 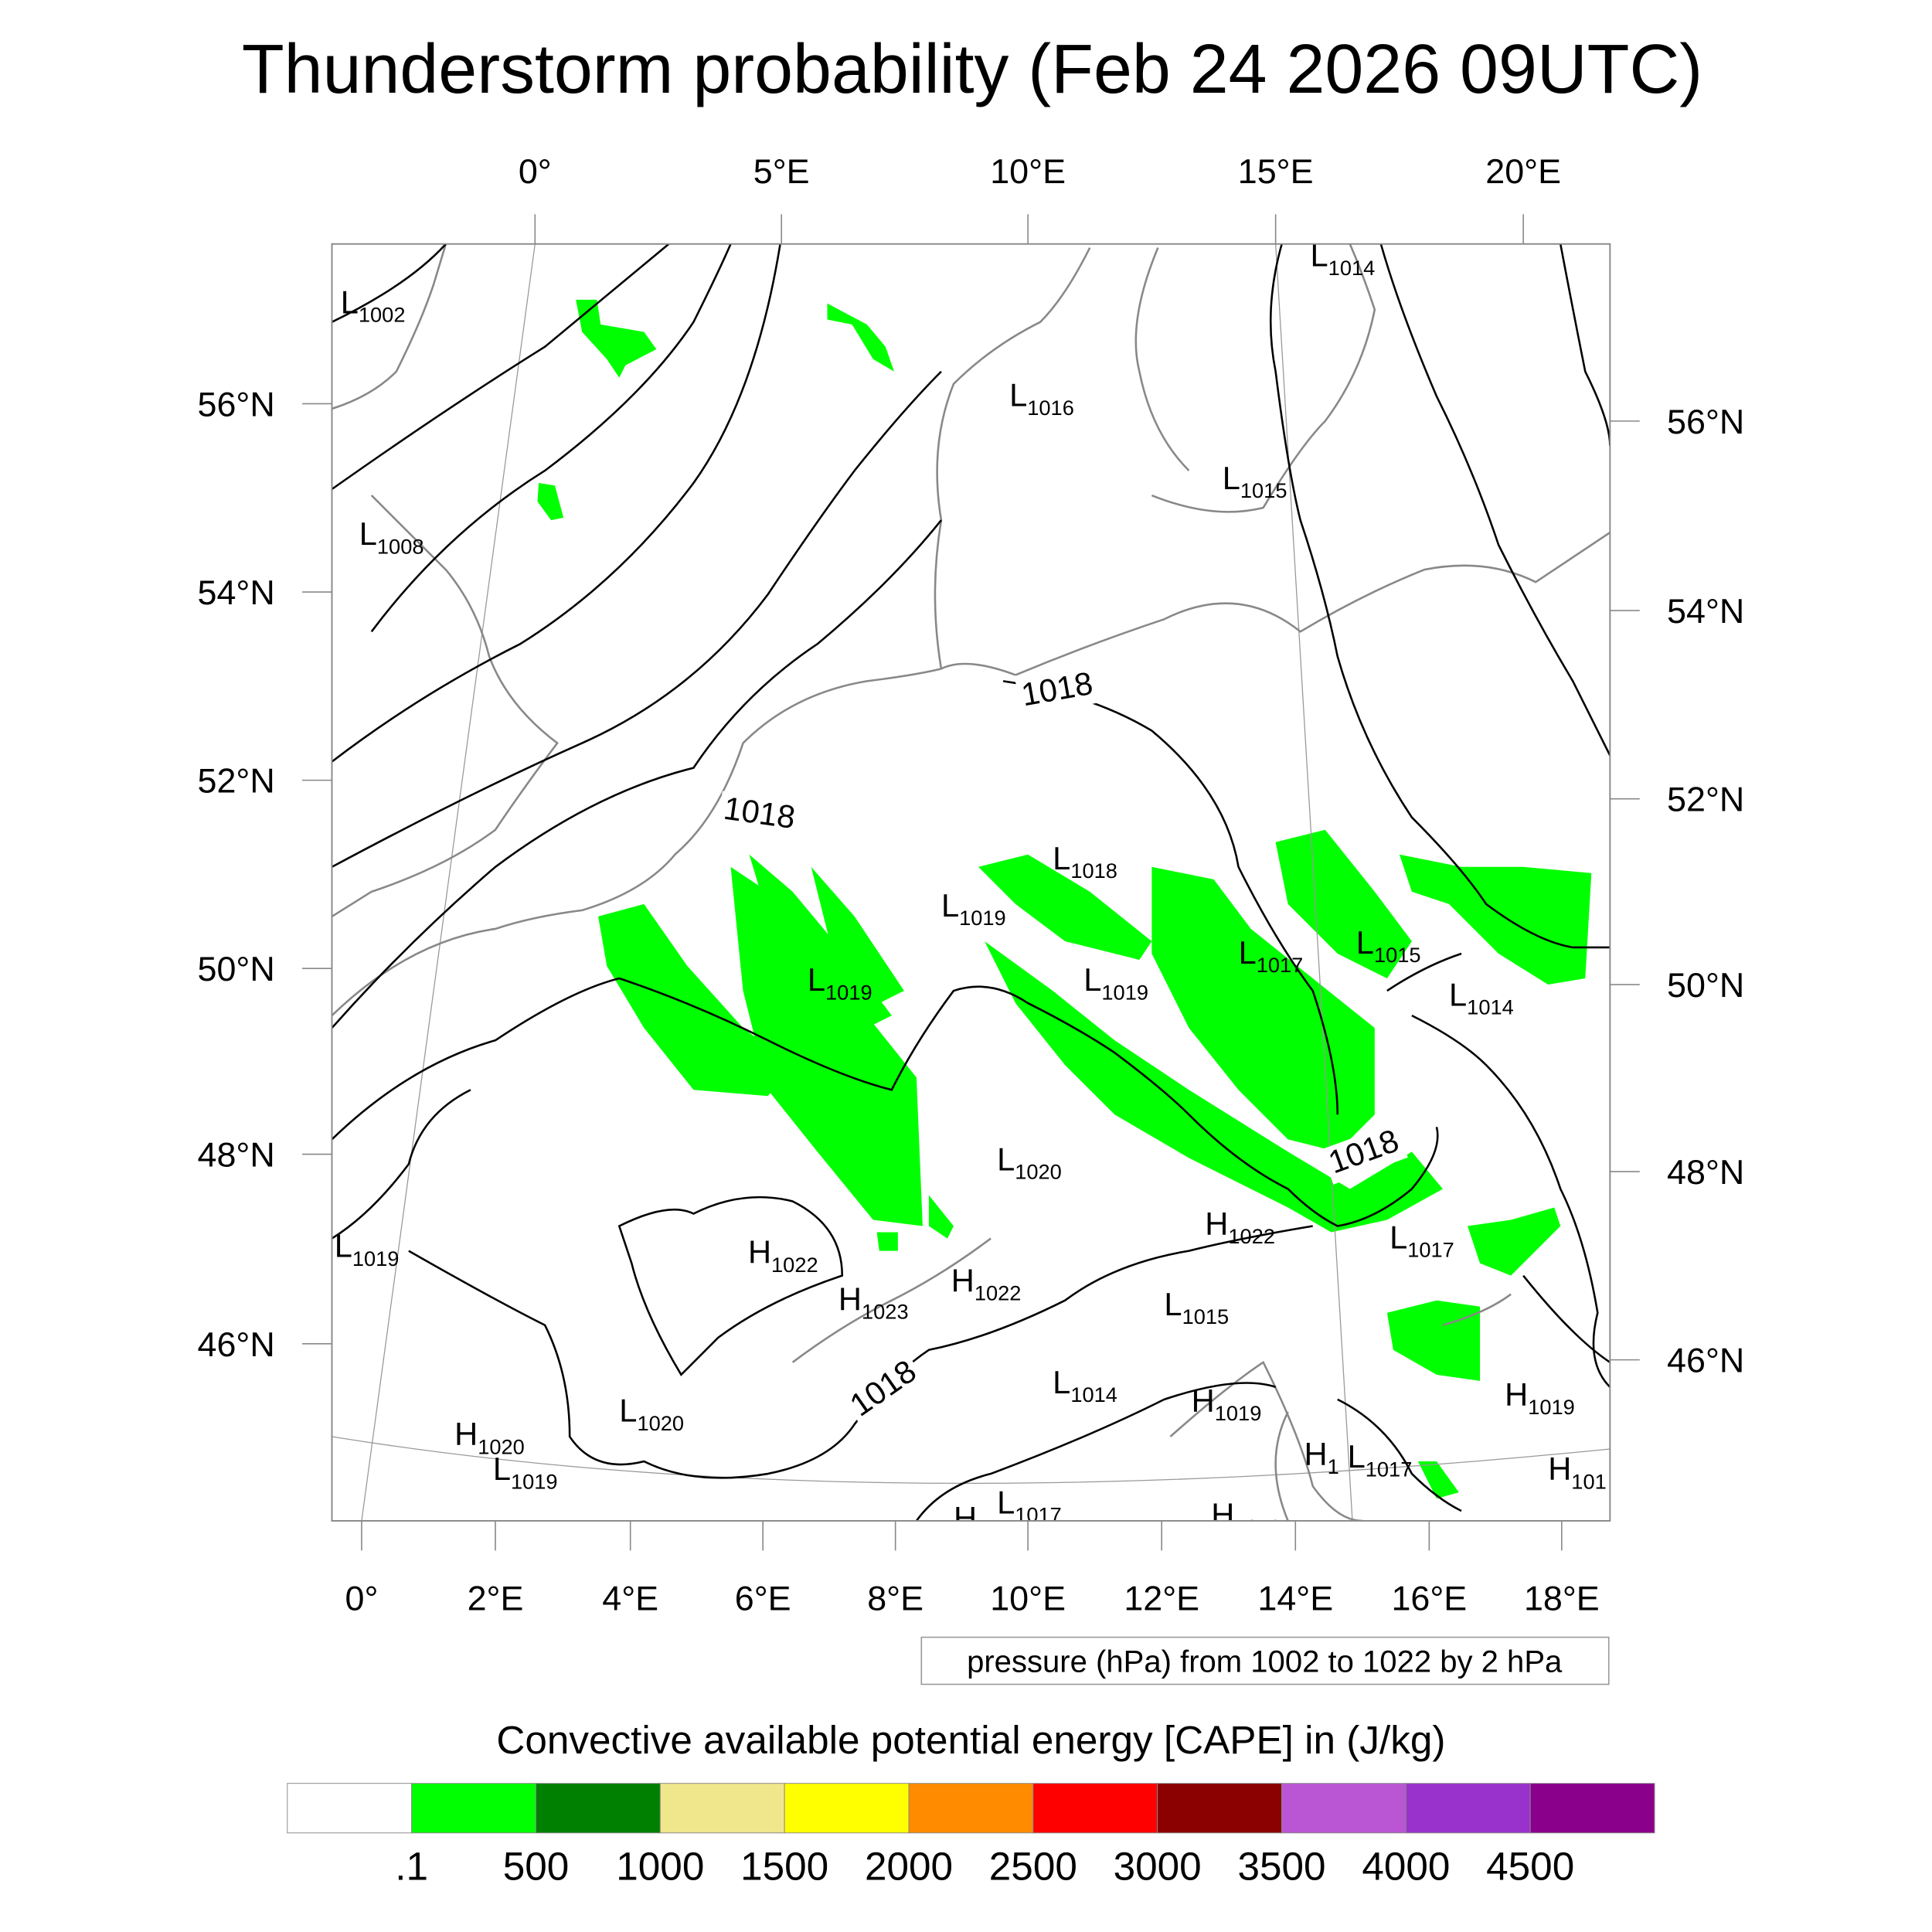 I want to click on colorbar-tick-label: 1000, so click(x=660, y=1867).